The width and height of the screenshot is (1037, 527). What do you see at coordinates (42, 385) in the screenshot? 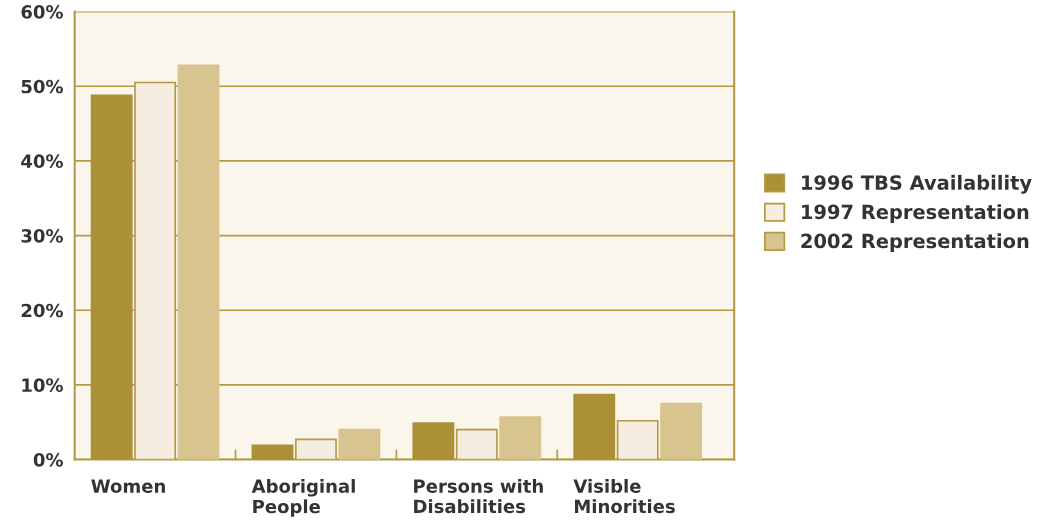
I see `y-tick-label: 10%` at bounding box center [42, 385].